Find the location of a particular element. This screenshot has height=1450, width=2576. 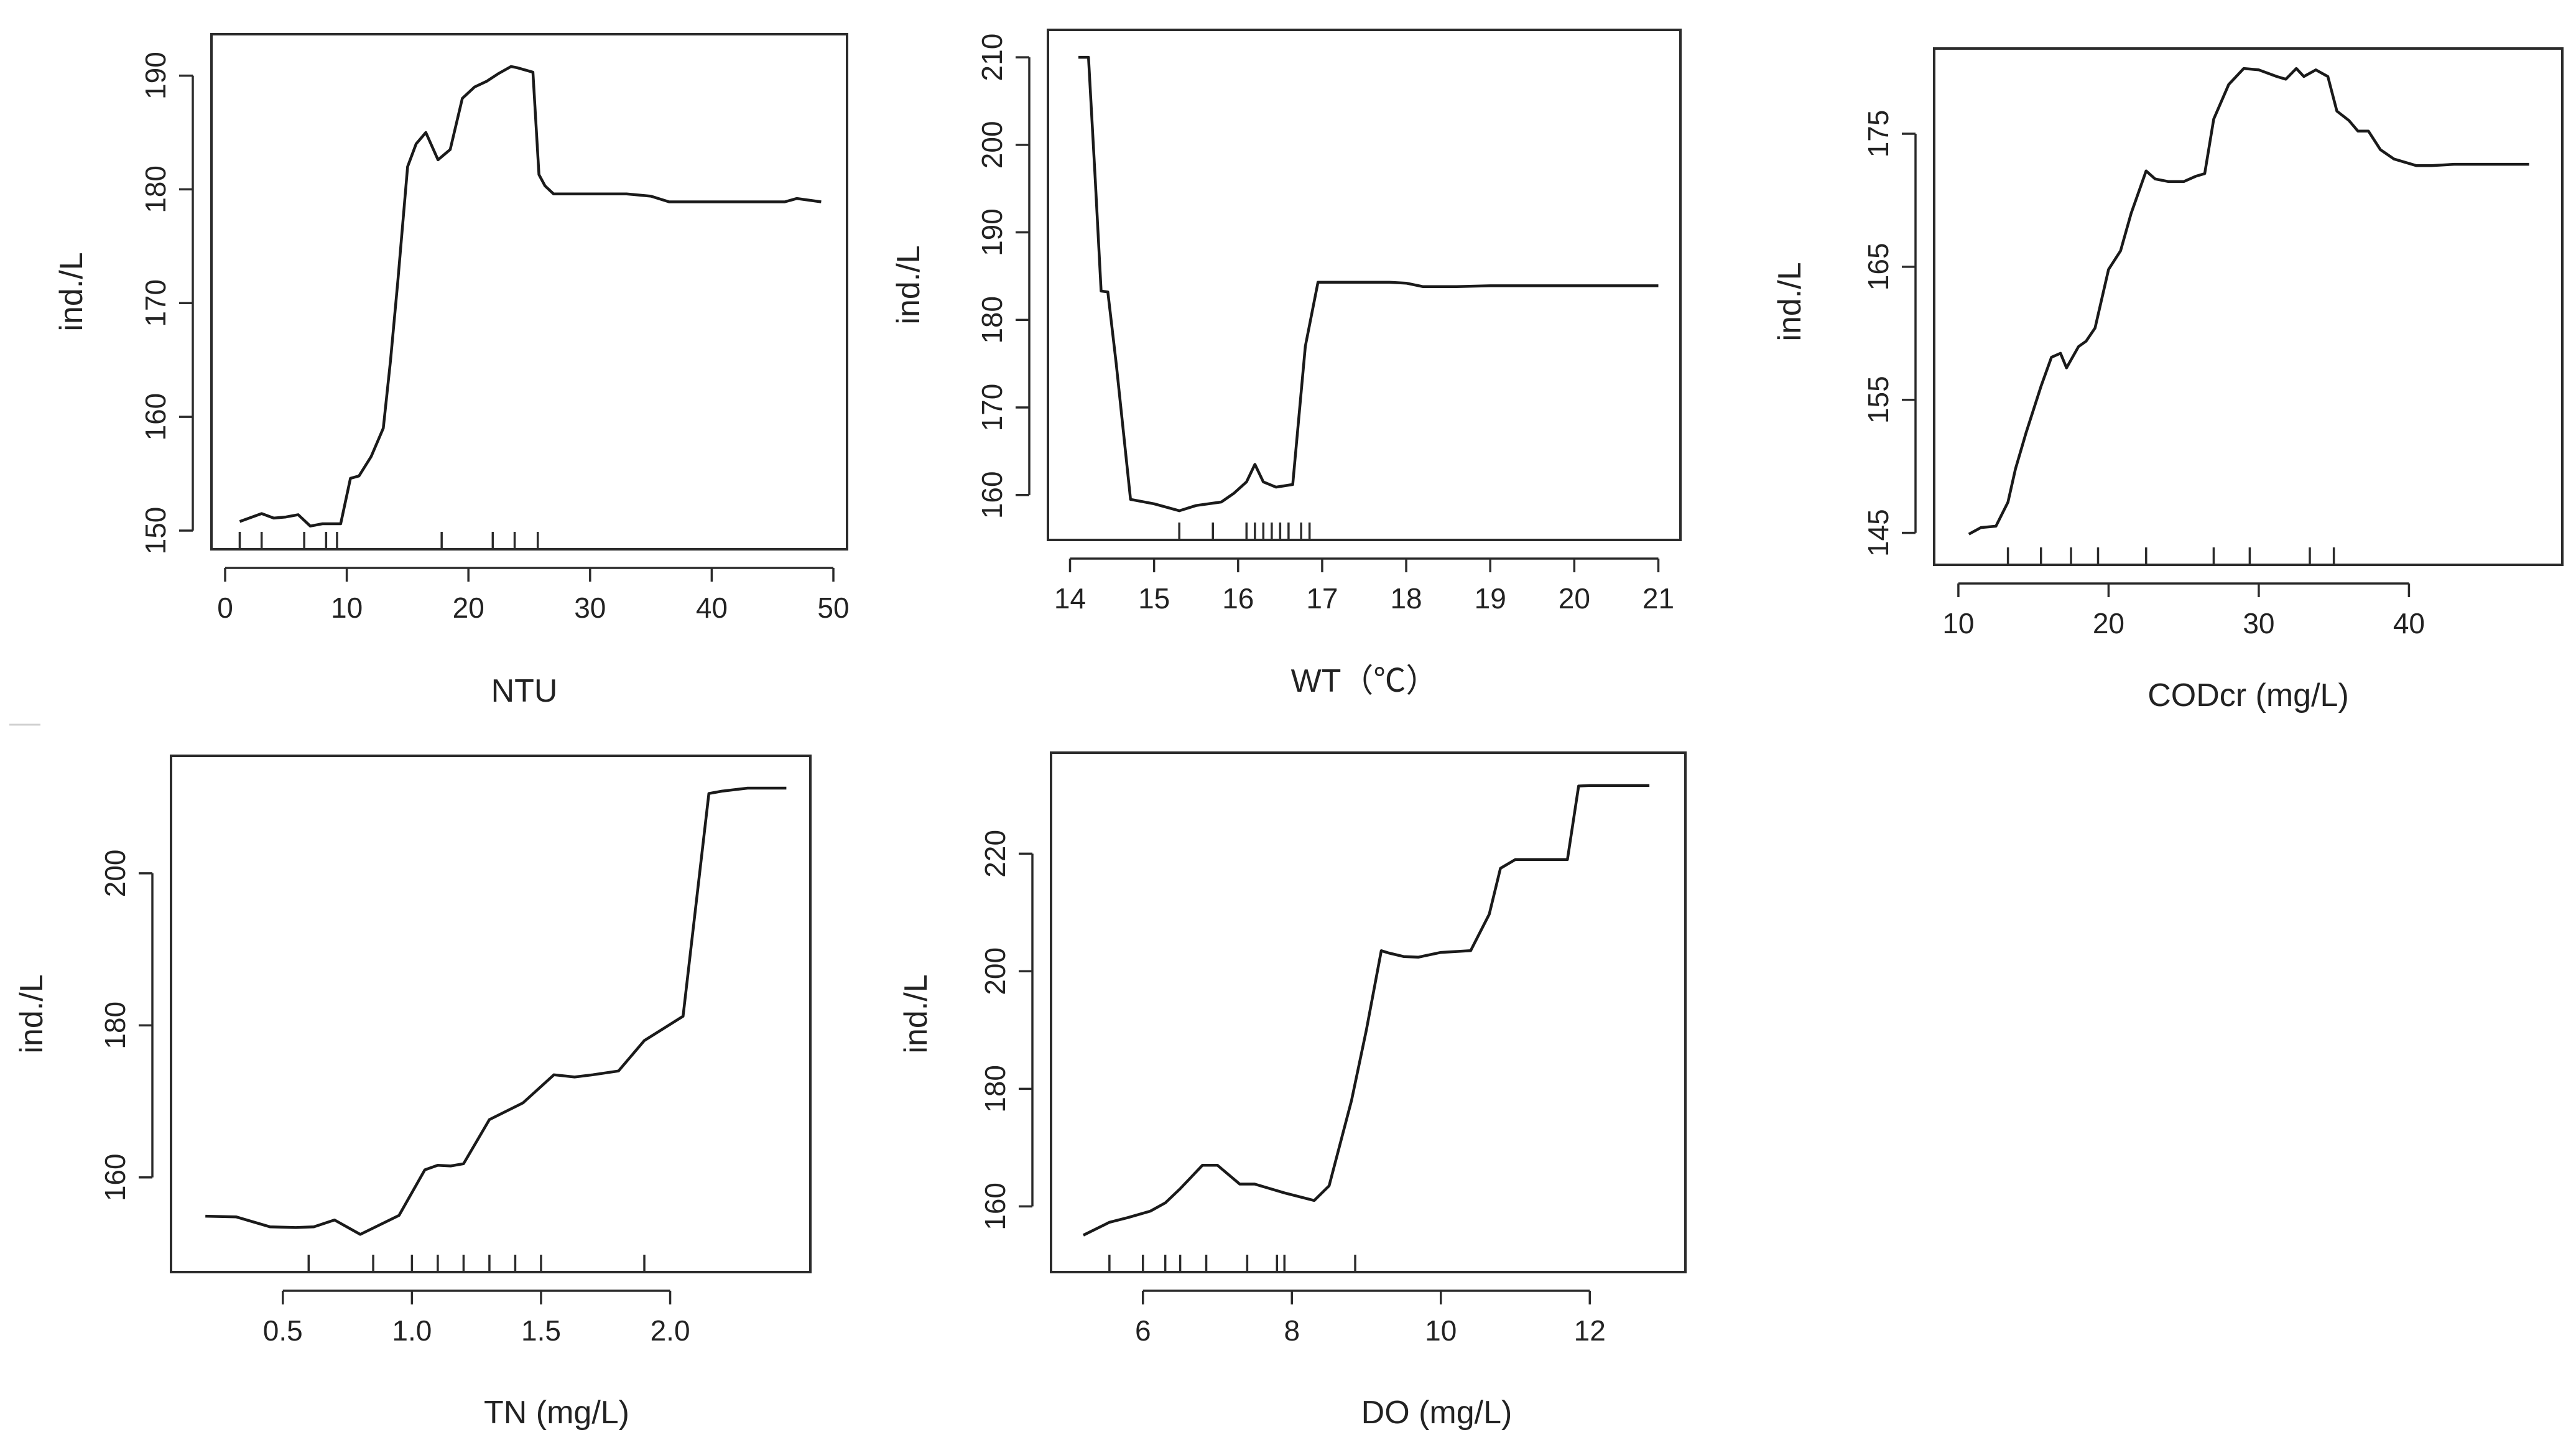

x-tick-label: 1.0 is located at coordinates (412, 1330).